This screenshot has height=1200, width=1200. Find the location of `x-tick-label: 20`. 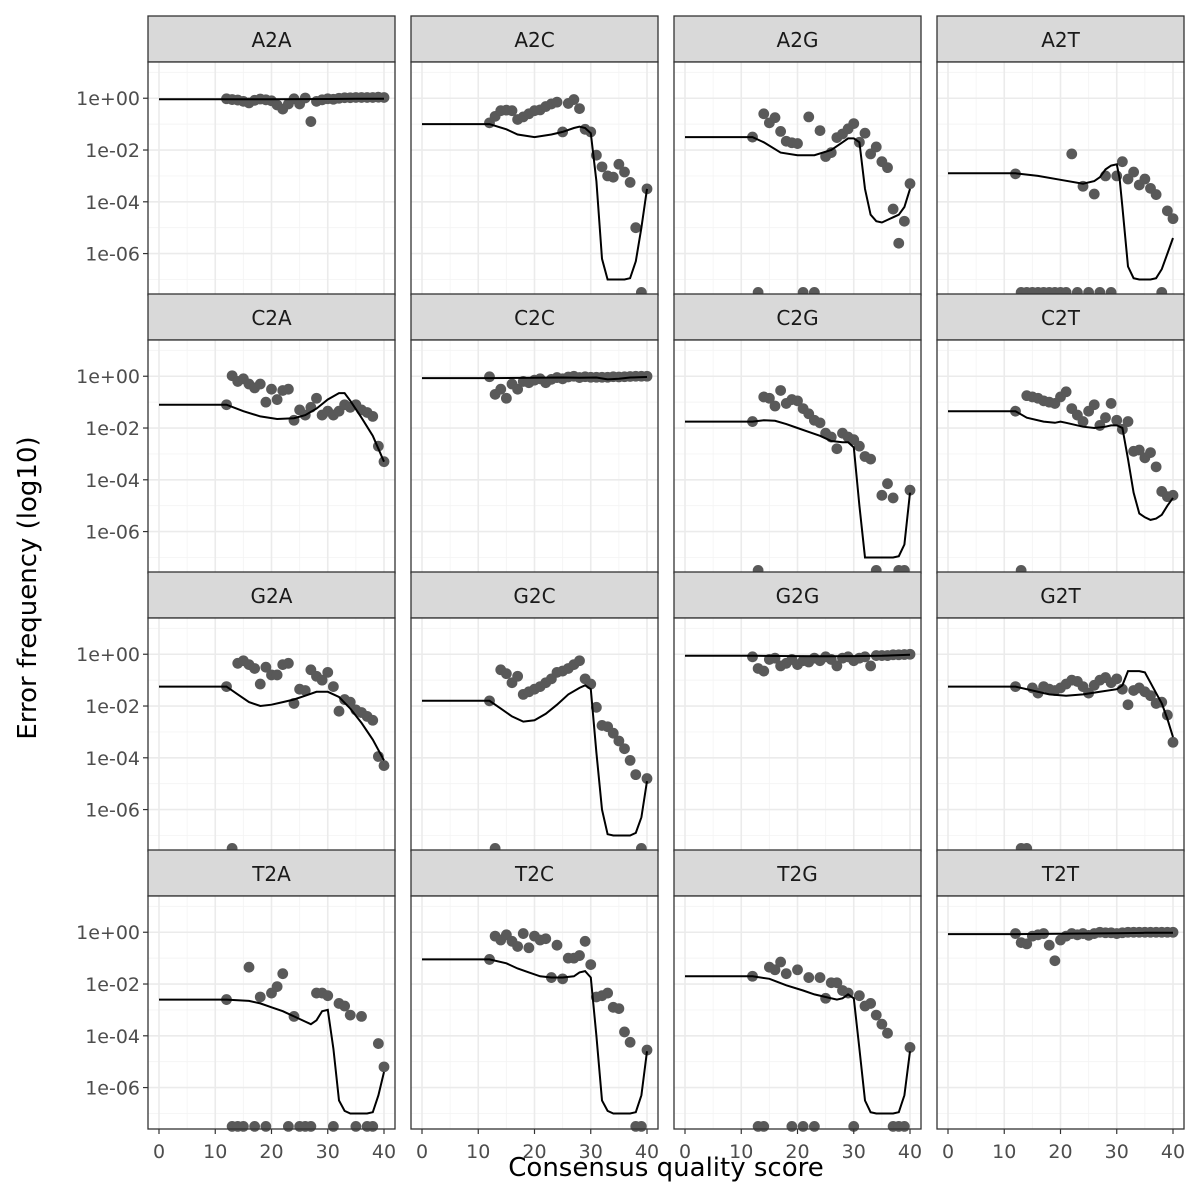

x-tick-label: 20 is located at coordinates (534, 1152).